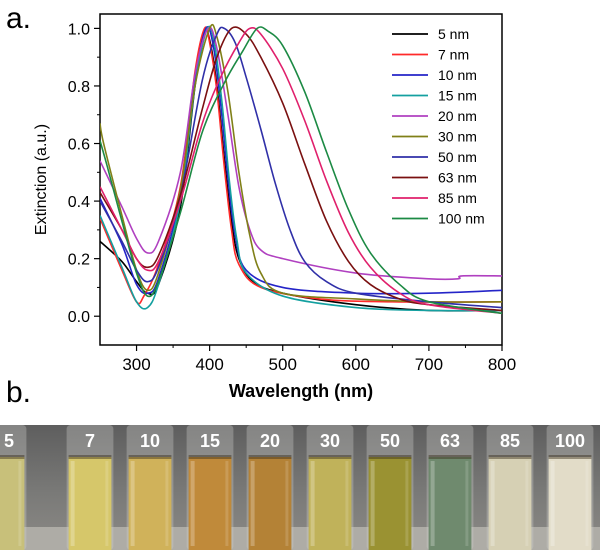 The width and height of the screenshot is (600, 550). I want to click on panel-a-label: a., so click(19, 18).